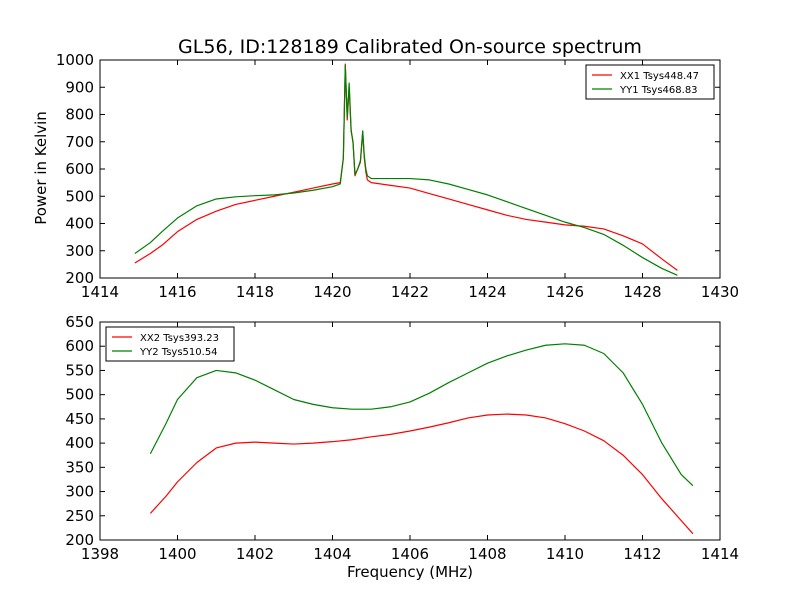 This screenshot has width=800, height=605. Describe the element at coordinates (642, 554) in the screenshot. I see `x-tick-label: 1412` at that location.